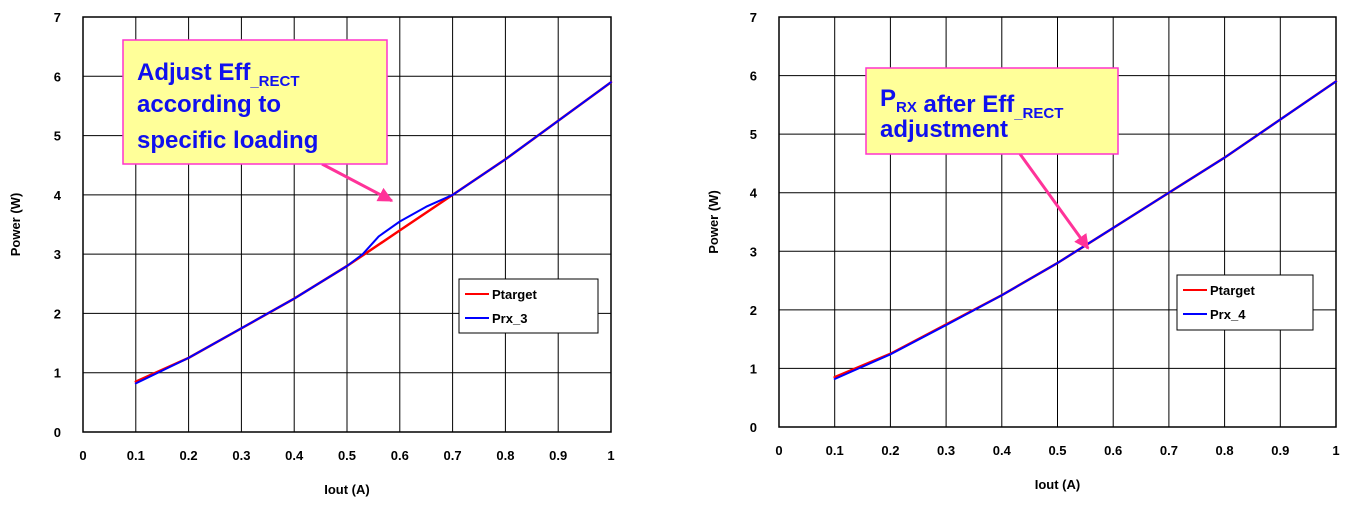 The width and height of the screenshot is (1352, 511). I want to click on legend: Ptarget Prx_4, so click(1245, 302).